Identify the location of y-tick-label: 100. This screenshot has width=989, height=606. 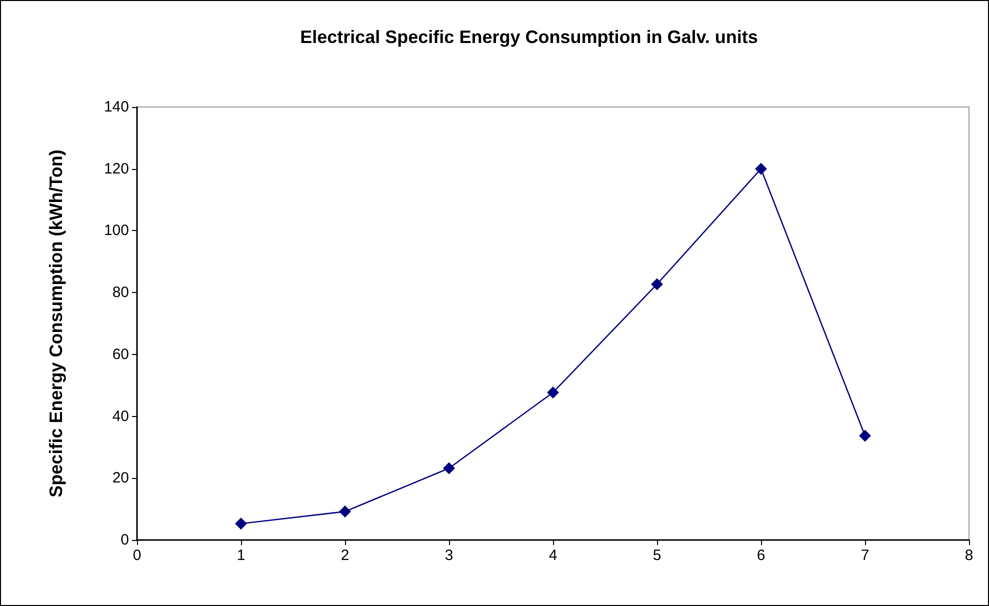
(116, 231).